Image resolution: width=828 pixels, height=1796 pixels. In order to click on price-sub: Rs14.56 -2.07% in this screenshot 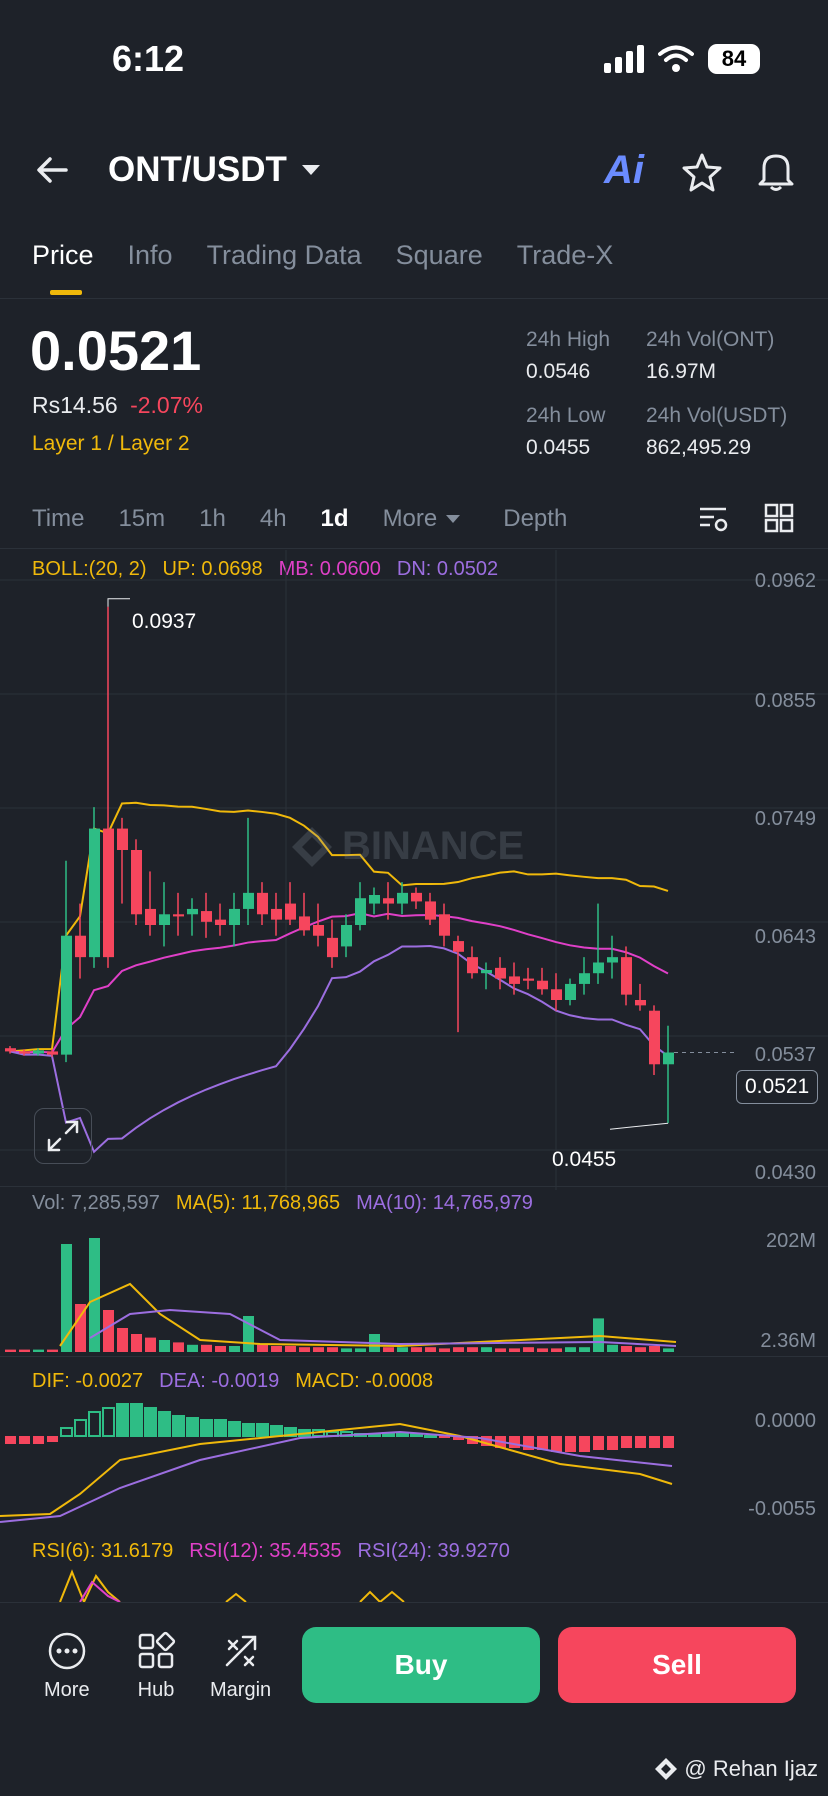, I will do `click(117, 405)`.